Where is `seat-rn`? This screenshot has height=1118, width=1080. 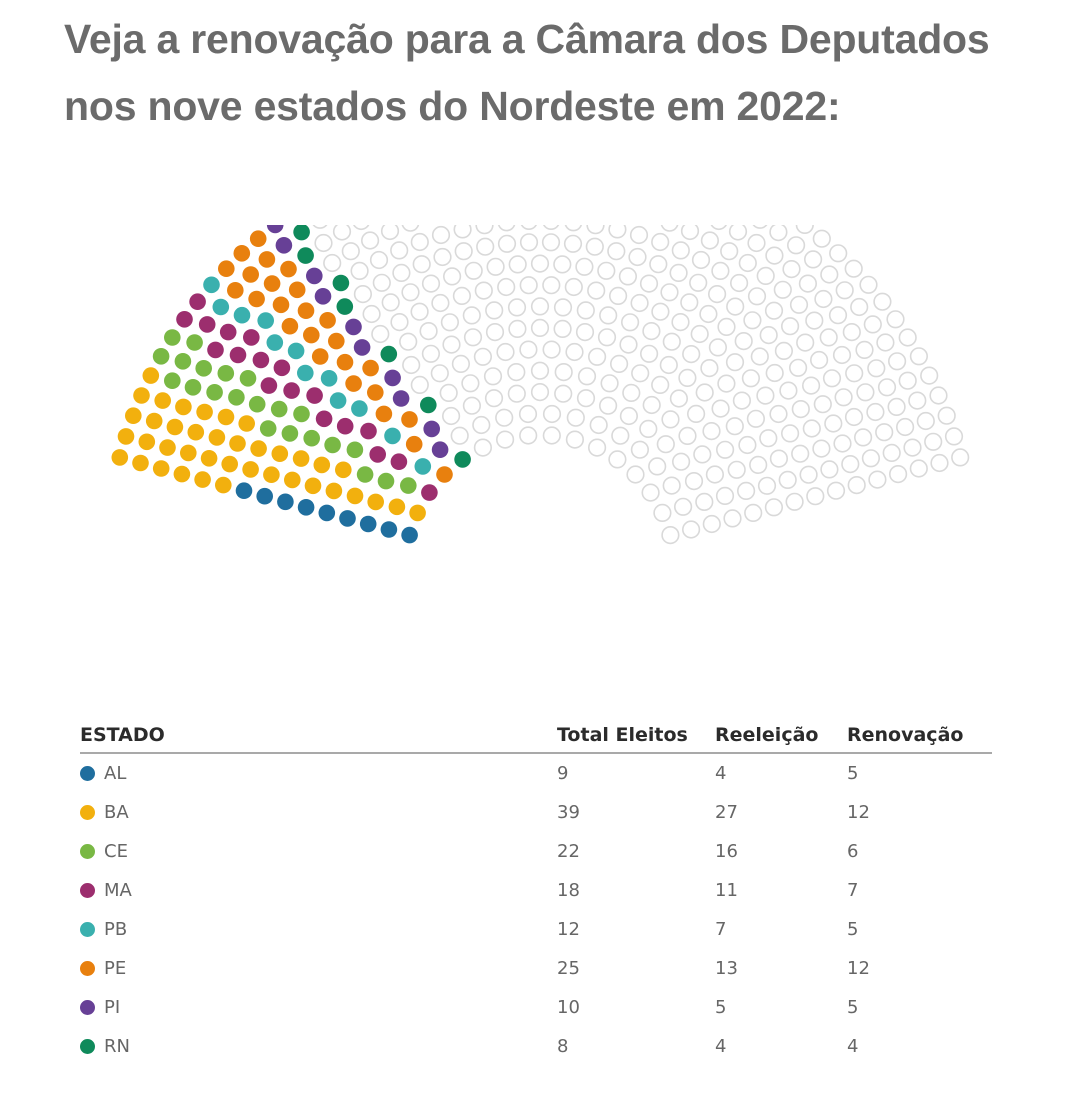 seat-rn is located at coordinates (305, 255).